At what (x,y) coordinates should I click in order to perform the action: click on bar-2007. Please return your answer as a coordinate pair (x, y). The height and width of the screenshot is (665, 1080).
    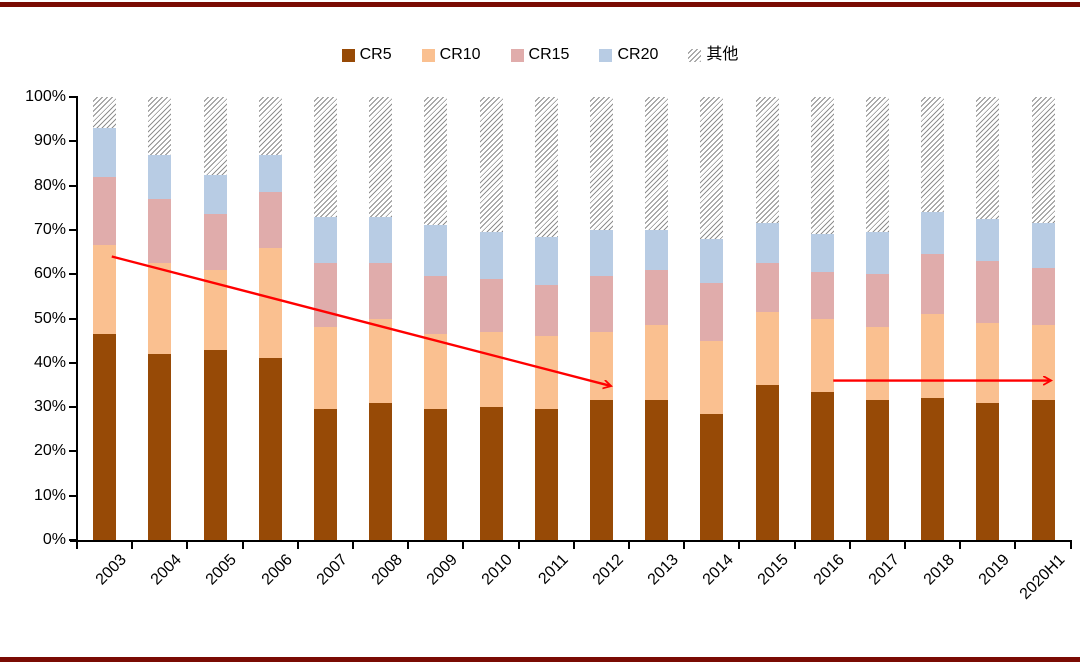
    Looking at the image, I should click on (325, 318).